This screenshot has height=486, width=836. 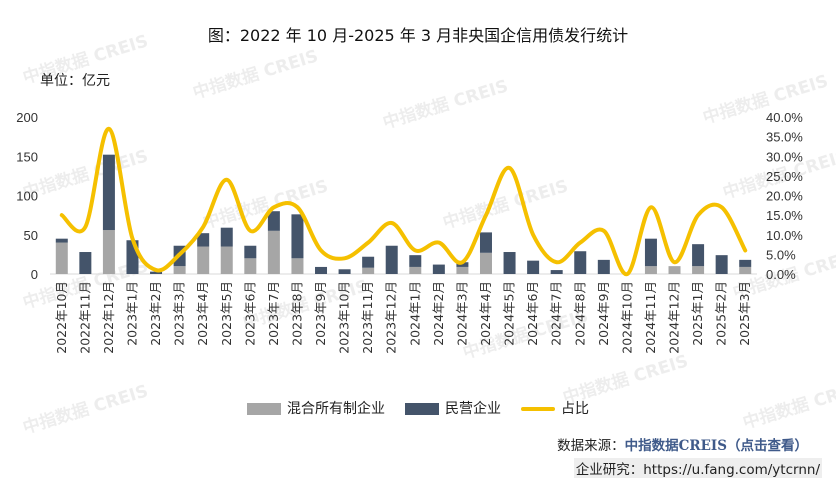 What do you see at coordinates (674, 317) in the screenshot?
I see `x-tick-label: 2024年12月` at bounding box center [674, 317].